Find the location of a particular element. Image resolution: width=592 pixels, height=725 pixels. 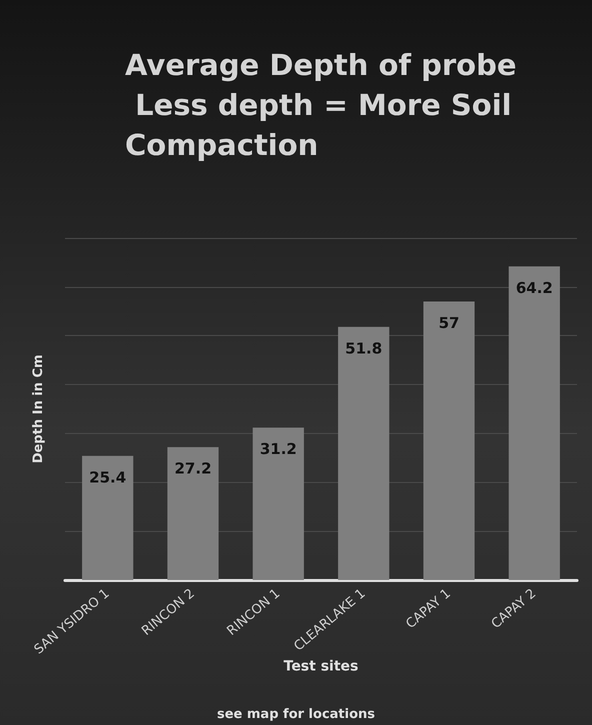

data-label: 57 is located at coordinates (449, 323).